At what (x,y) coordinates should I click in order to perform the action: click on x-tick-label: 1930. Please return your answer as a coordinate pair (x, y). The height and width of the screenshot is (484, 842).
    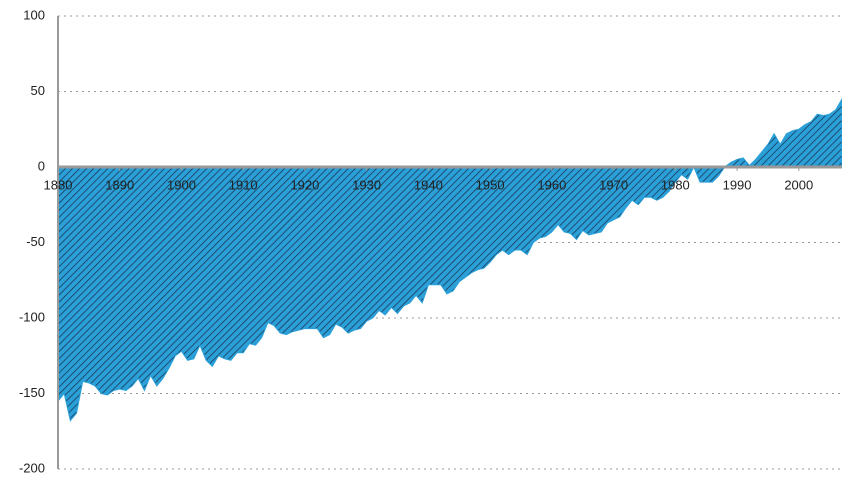
    Looking at the image, I should click on (366, 184).